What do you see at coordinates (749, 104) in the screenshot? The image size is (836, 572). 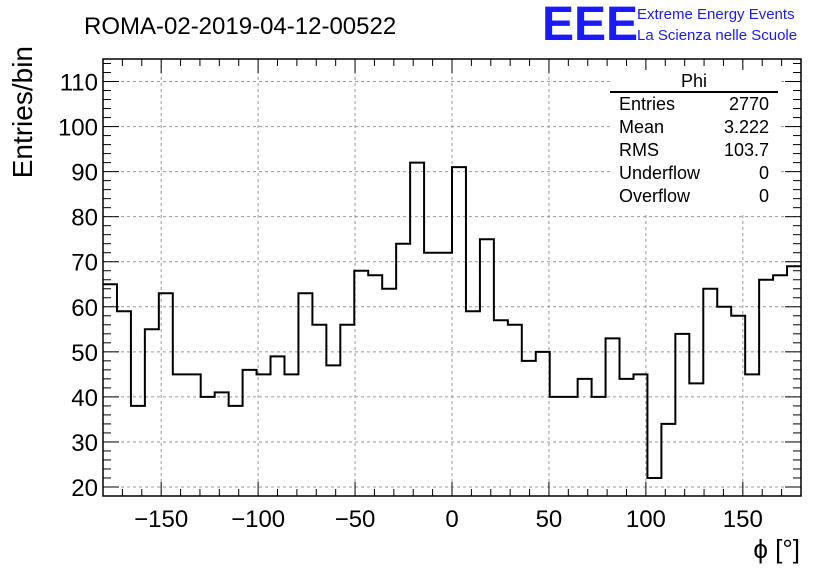 I see `stats-value: 2770` at bounding box center [749, 104].